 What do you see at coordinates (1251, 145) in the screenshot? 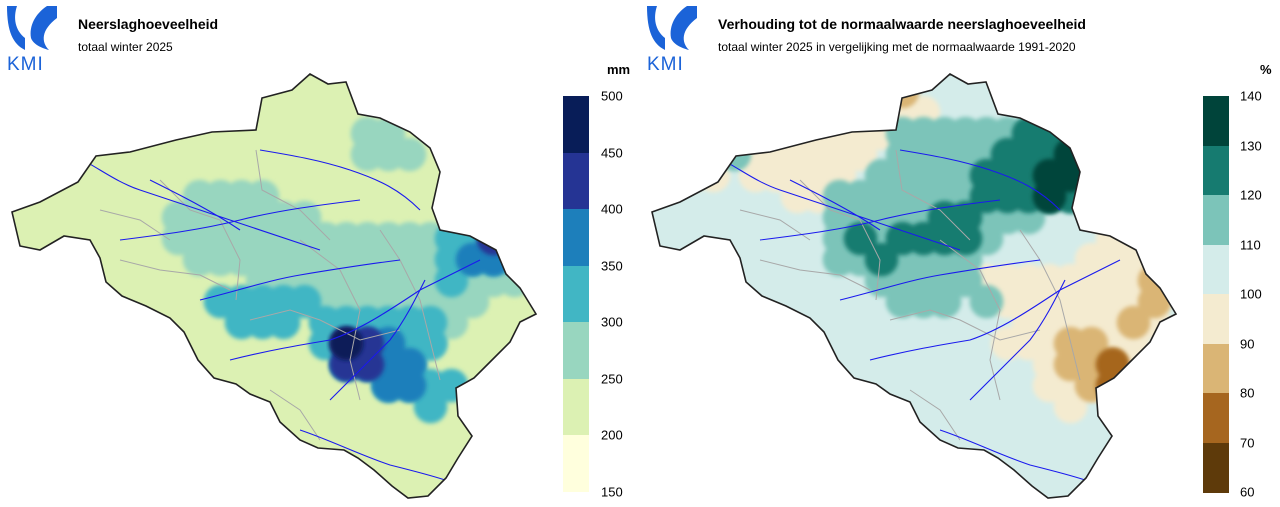
I see `legend-tick-label: 130` at bounding box center [1251, 145].